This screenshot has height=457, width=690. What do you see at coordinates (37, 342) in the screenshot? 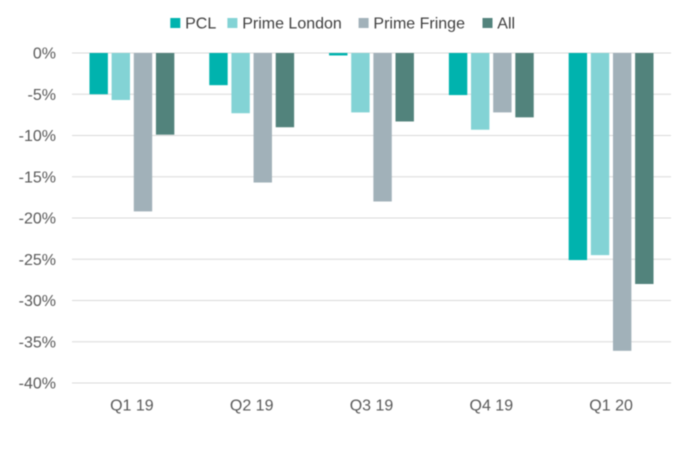
I see `svg-text: -35%` at bounding box center [37, 342].